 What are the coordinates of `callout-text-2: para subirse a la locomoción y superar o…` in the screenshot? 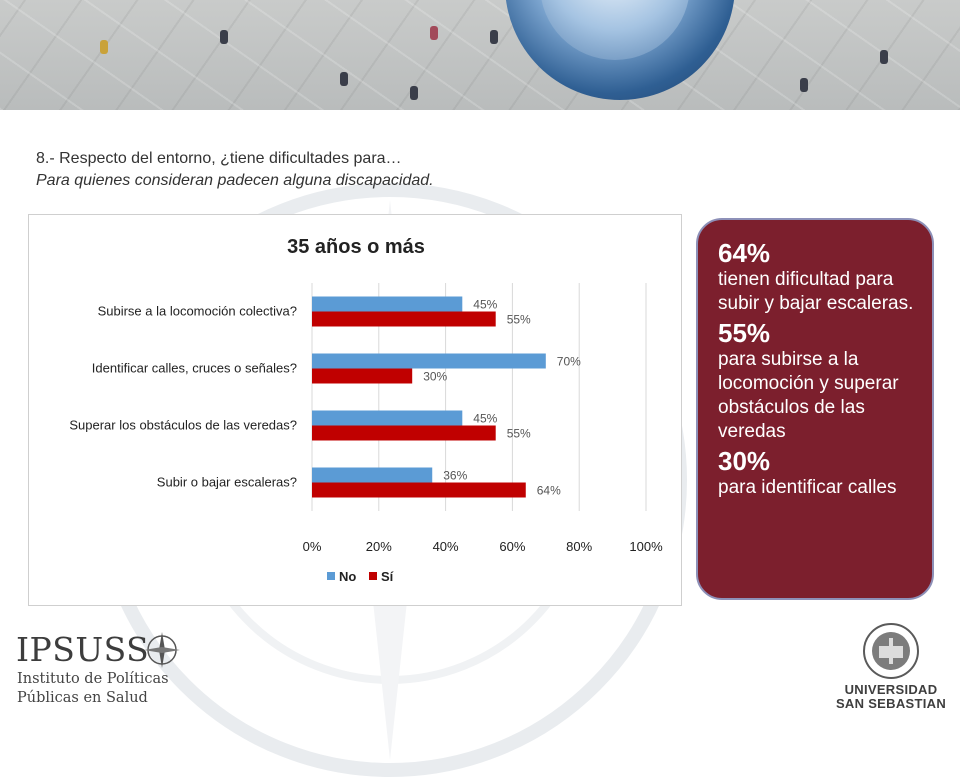 It's located at (808, 395).